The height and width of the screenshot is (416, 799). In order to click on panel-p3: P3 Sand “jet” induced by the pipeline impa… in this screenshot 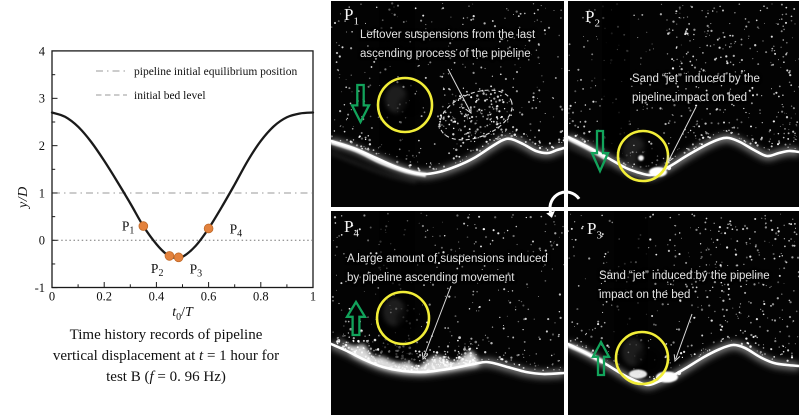, I will do `click(683, 313)`.